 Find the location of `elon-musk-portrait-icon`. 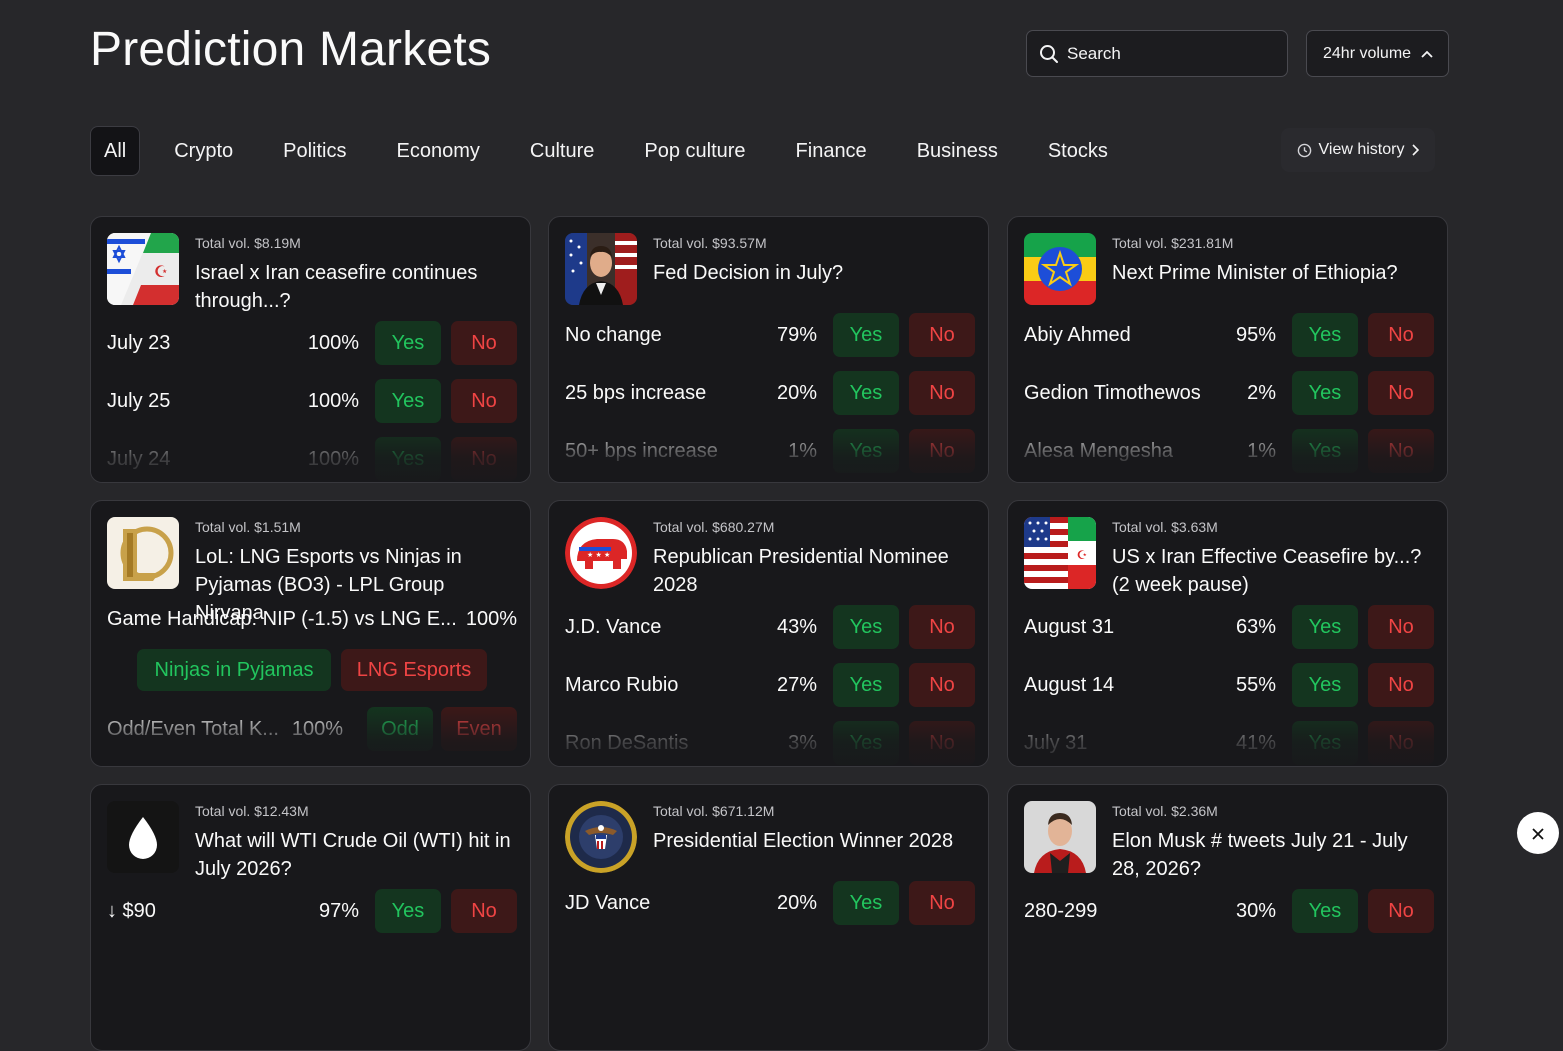

elon-musk-portrait-icon is located at coordinates (1060, 837).